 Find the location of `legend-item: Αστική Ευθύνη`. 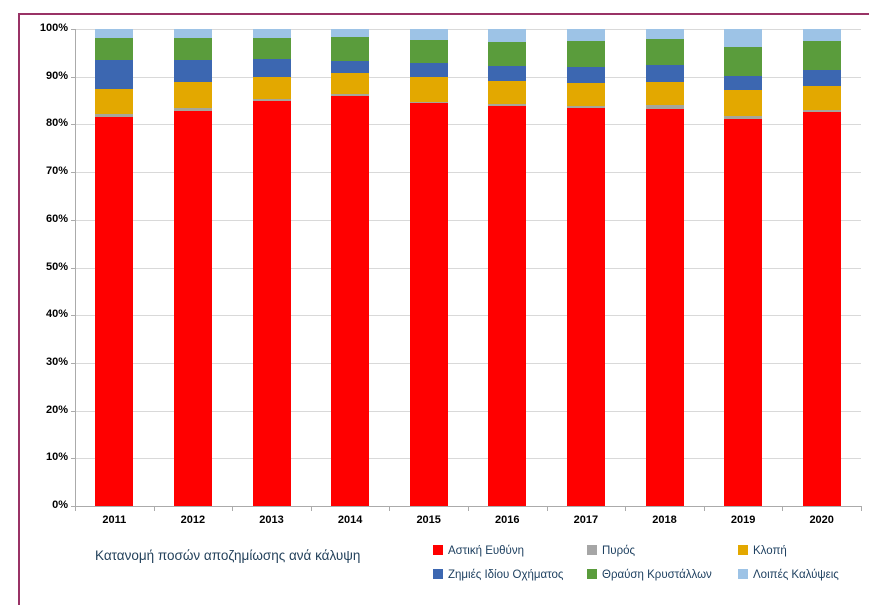

legend-item: Αστική Ευθύνη is located at coordinates (478, 549).